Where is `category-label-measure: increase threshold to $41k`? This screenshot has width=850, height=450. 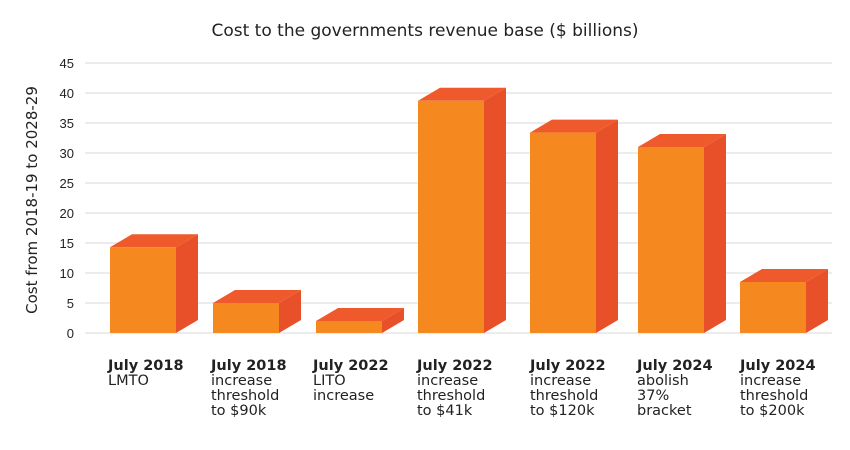
category-label-measure: increase threshold to $41k is located at coordinates (451, 396).